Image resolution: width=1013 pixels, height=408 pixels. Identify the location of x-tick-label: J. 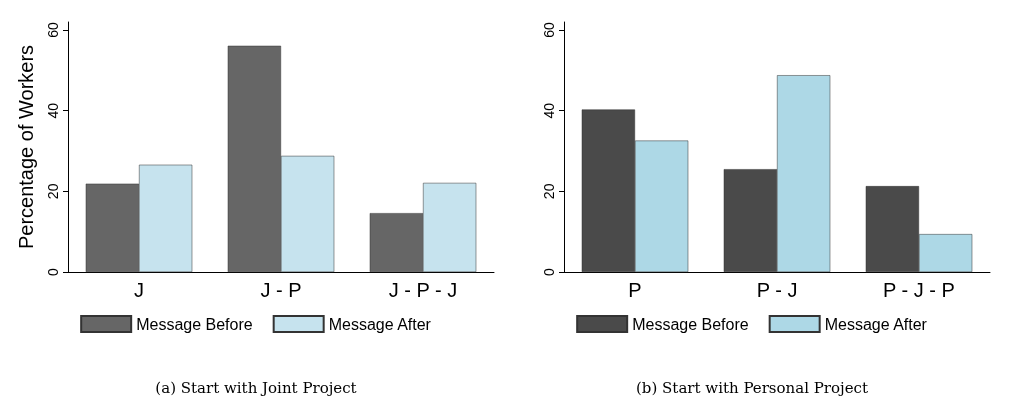
(139, 290).